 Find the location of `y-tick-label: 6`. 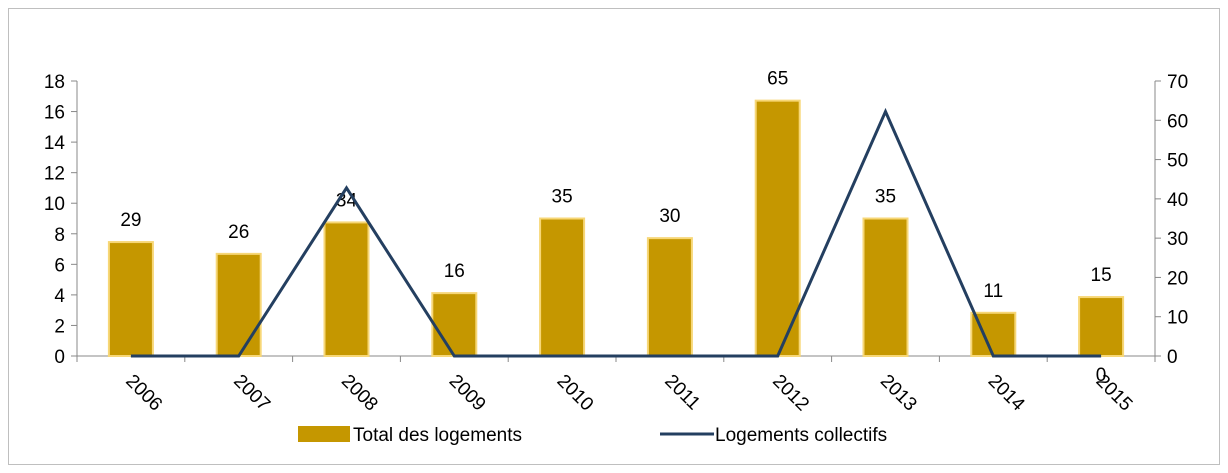

y-tick-label: 6 is located at coordinates (59, 265).